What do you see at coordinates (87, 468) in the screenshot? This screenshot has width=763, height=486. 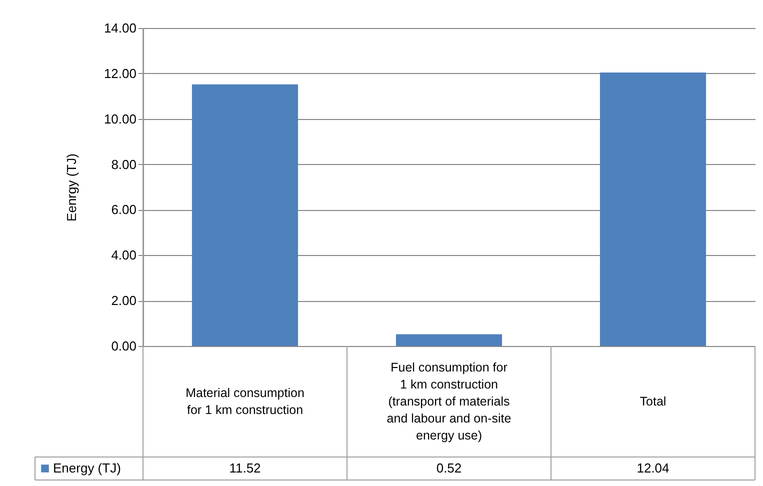 I see `legend-label: Energy (TJ)` at bounding box center [87, 468].